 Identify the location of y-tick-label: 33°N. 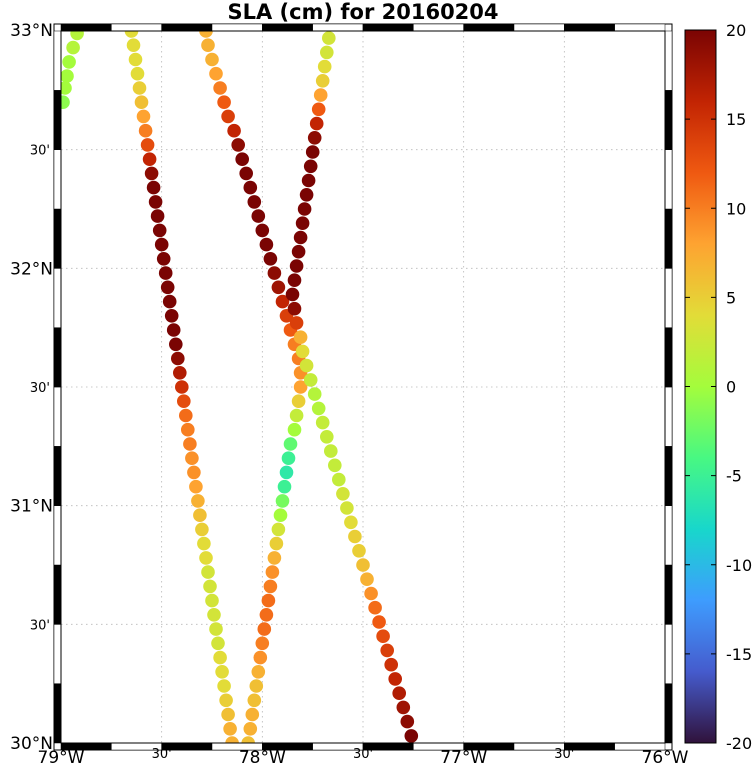
(31, 31).